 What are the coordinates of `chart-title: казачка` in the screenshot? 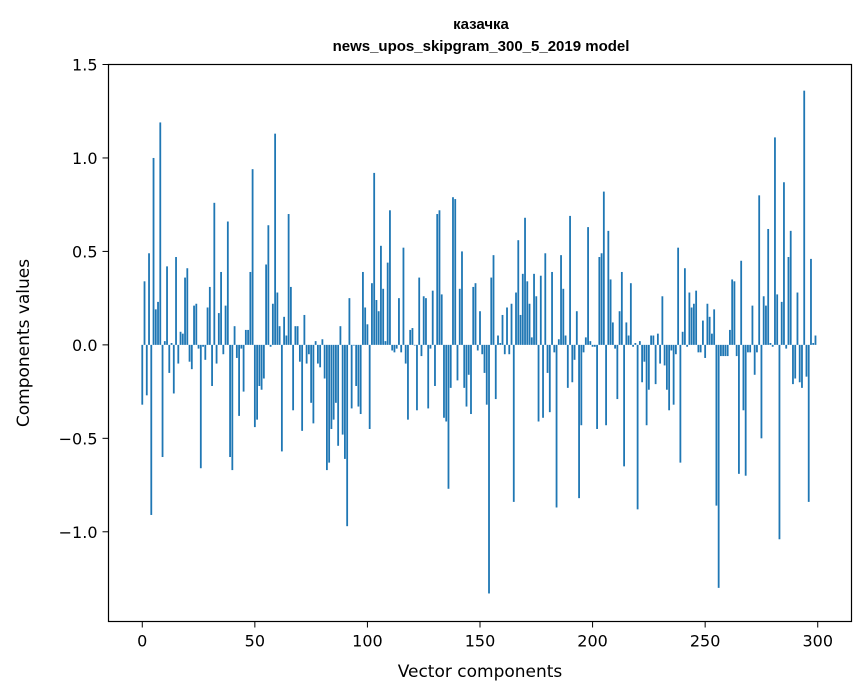 It's located at (481, 24).